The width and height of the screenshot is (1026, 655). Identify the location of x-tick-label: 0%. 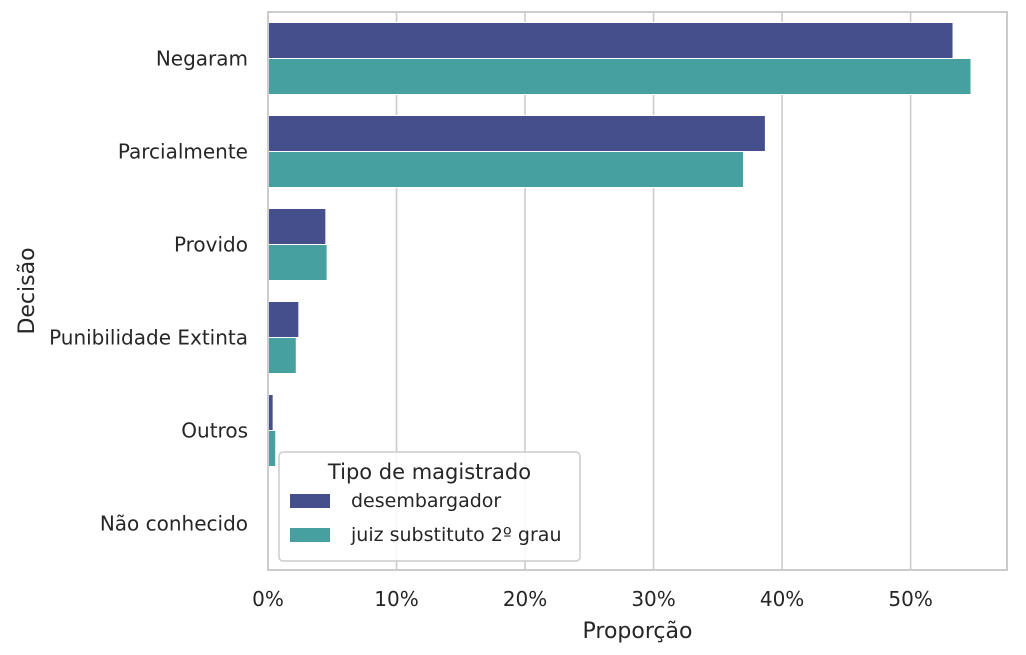
(268, 599).